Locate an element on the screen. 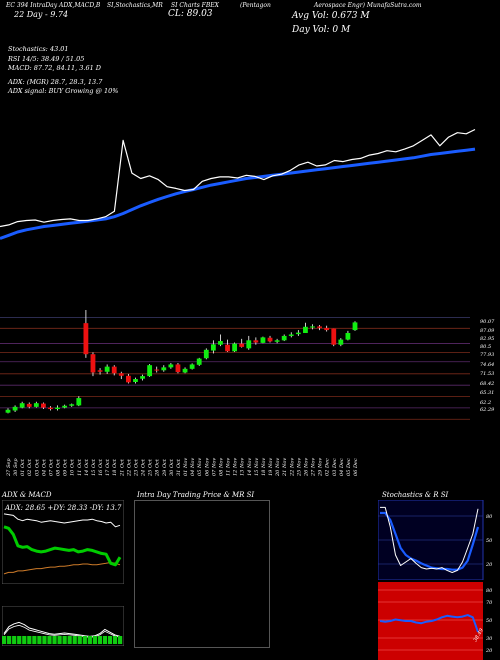 The image size is (500, 660). date-tick-label: 10 Oct is located at coordinates (73, 467).